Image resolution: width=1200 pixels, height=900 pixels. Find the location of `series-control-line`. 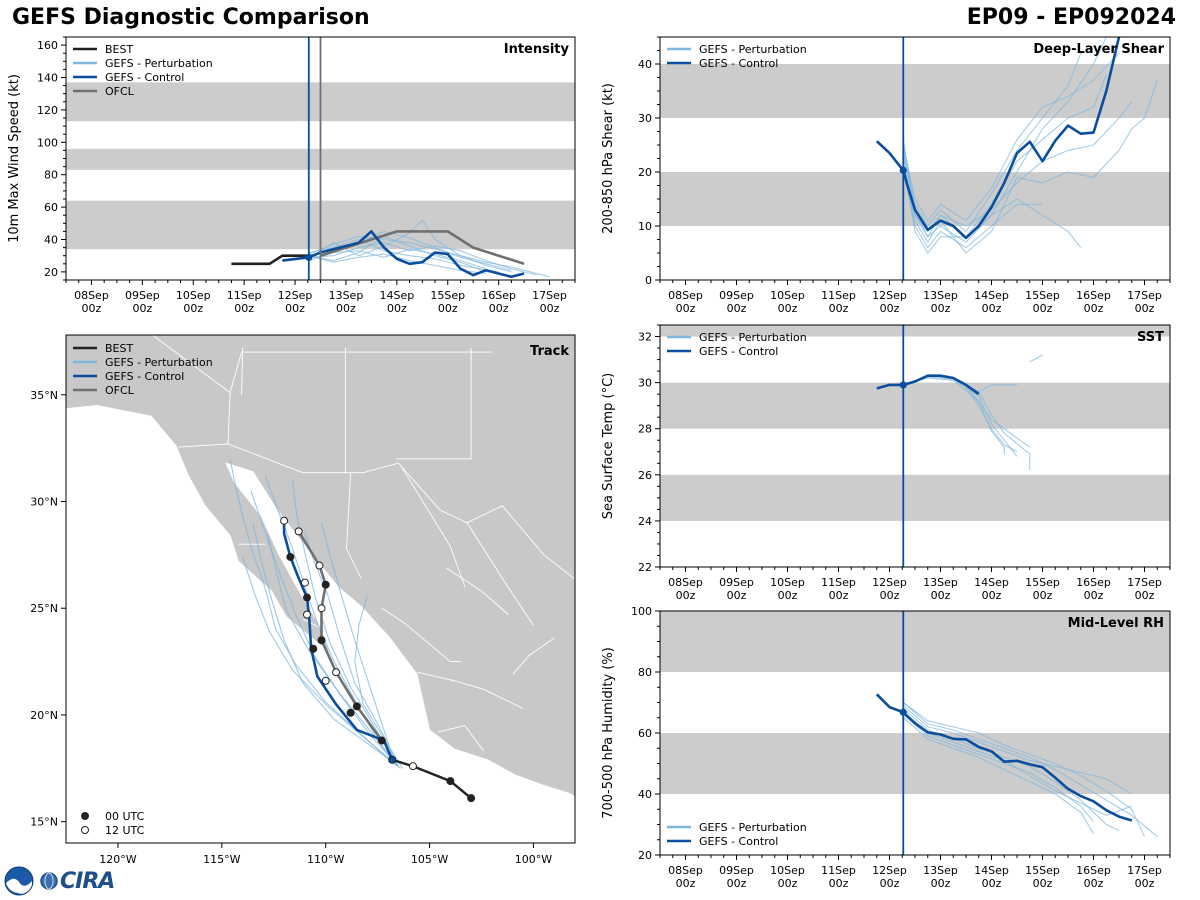

series-control-line is located at coordinates (1004, 757).